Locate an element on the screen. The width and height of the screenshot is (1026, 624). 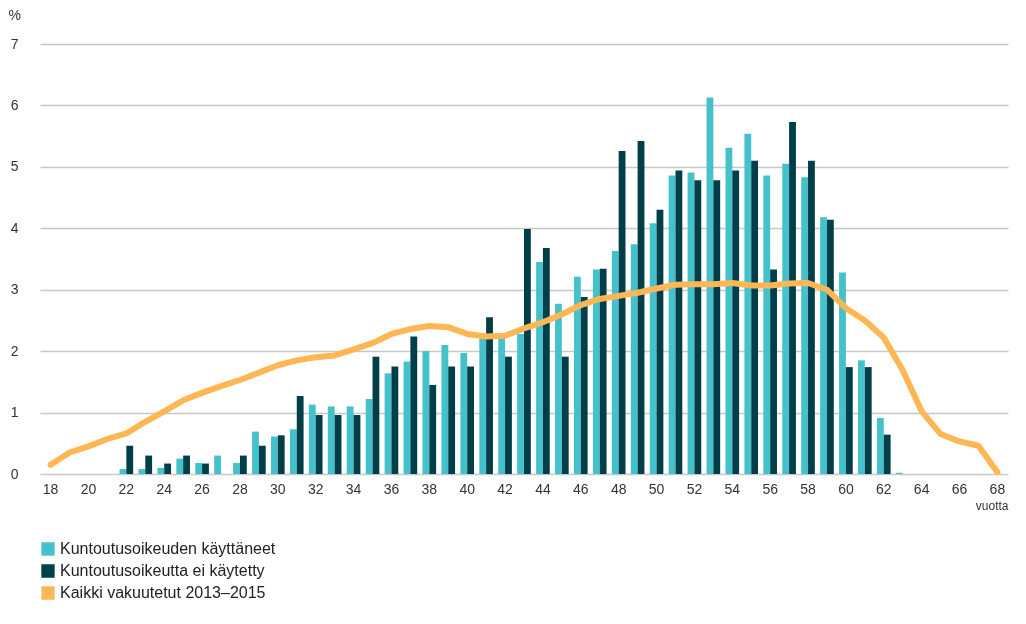
x-tick-label: 44 is located at coordinates (543, 488).